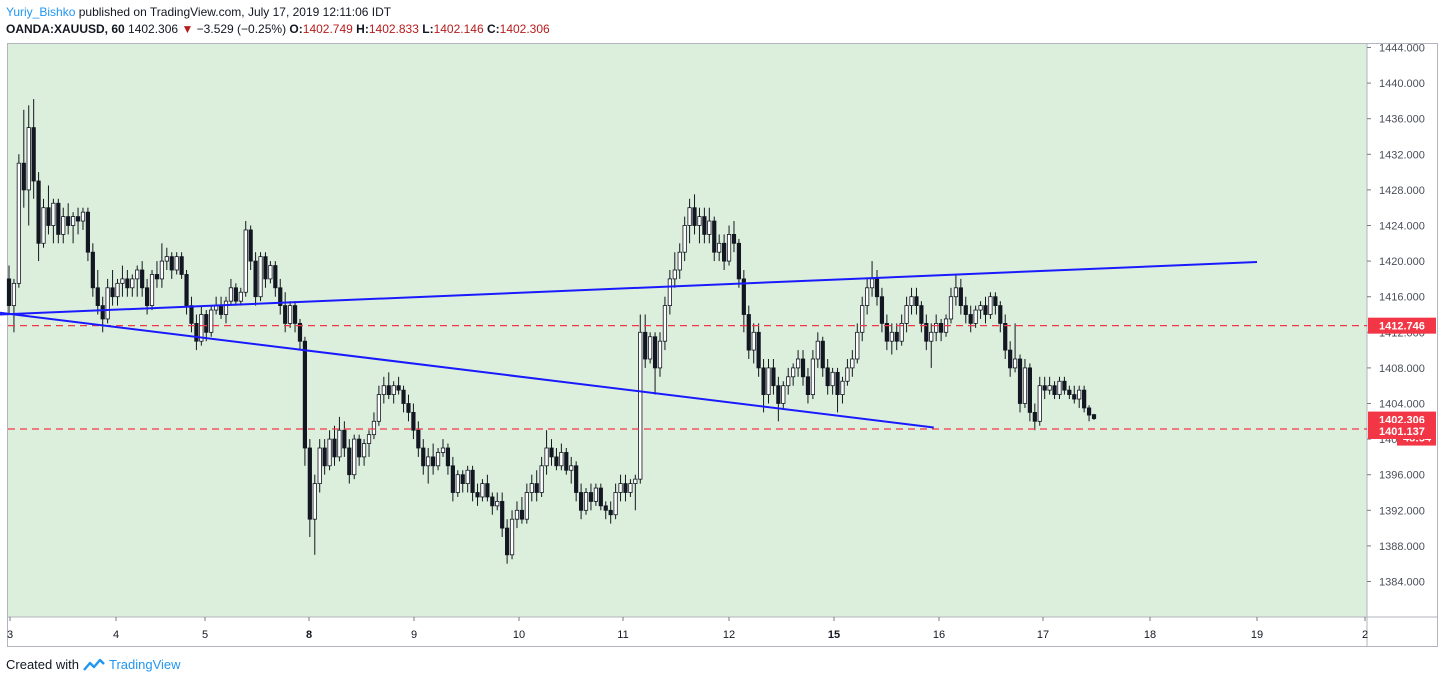  I want to click on time-tick-label: 5, so click(205, 635).